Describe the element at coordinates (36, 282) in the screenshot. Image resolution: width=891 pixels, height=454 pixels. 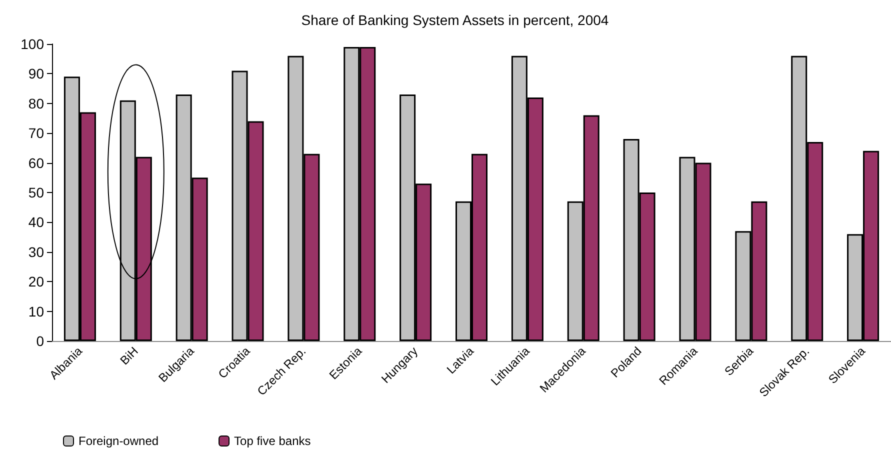
I see `y-tick-label: 20` at that location.